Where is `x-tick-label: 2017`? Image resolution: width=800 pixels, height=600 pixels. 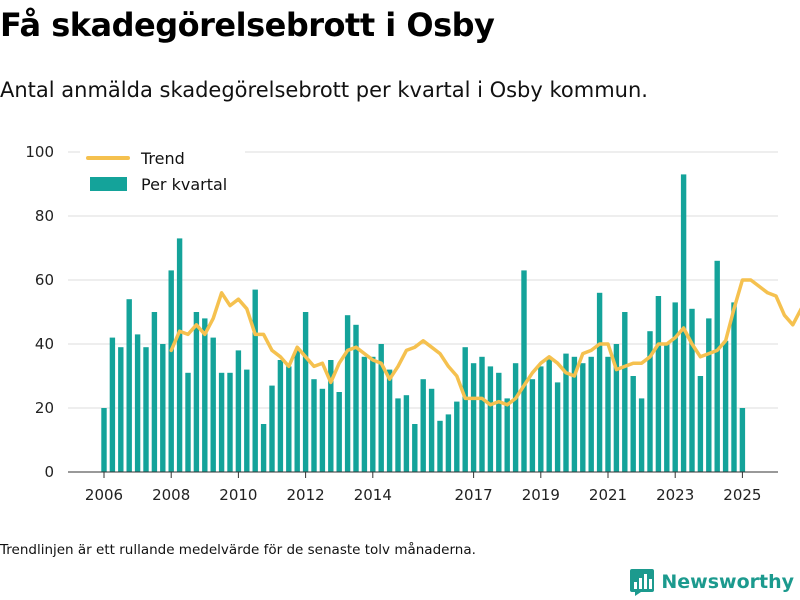
x-tick-label: 2017 is located at coordinates (474, 495).